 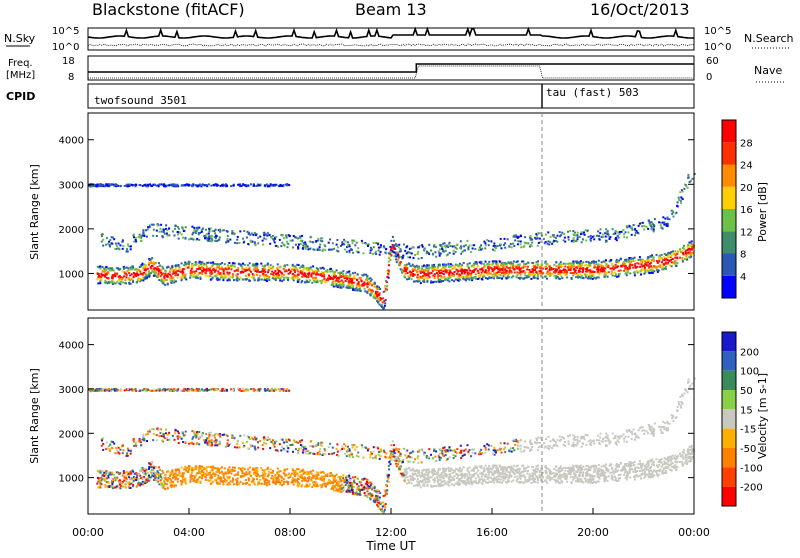 I want to click on x-tick-label: 04:00, so click(x=189, y=532).